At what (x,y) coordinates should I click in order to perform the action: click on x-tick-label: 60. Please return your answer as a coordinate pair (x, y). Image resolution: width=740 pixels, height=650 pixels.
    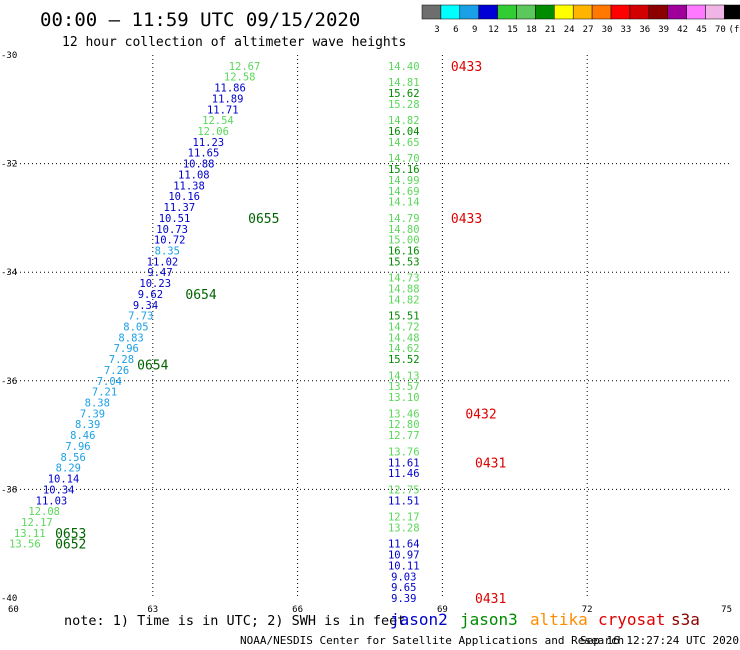
    Looking at the image, I should click on (13, 610).